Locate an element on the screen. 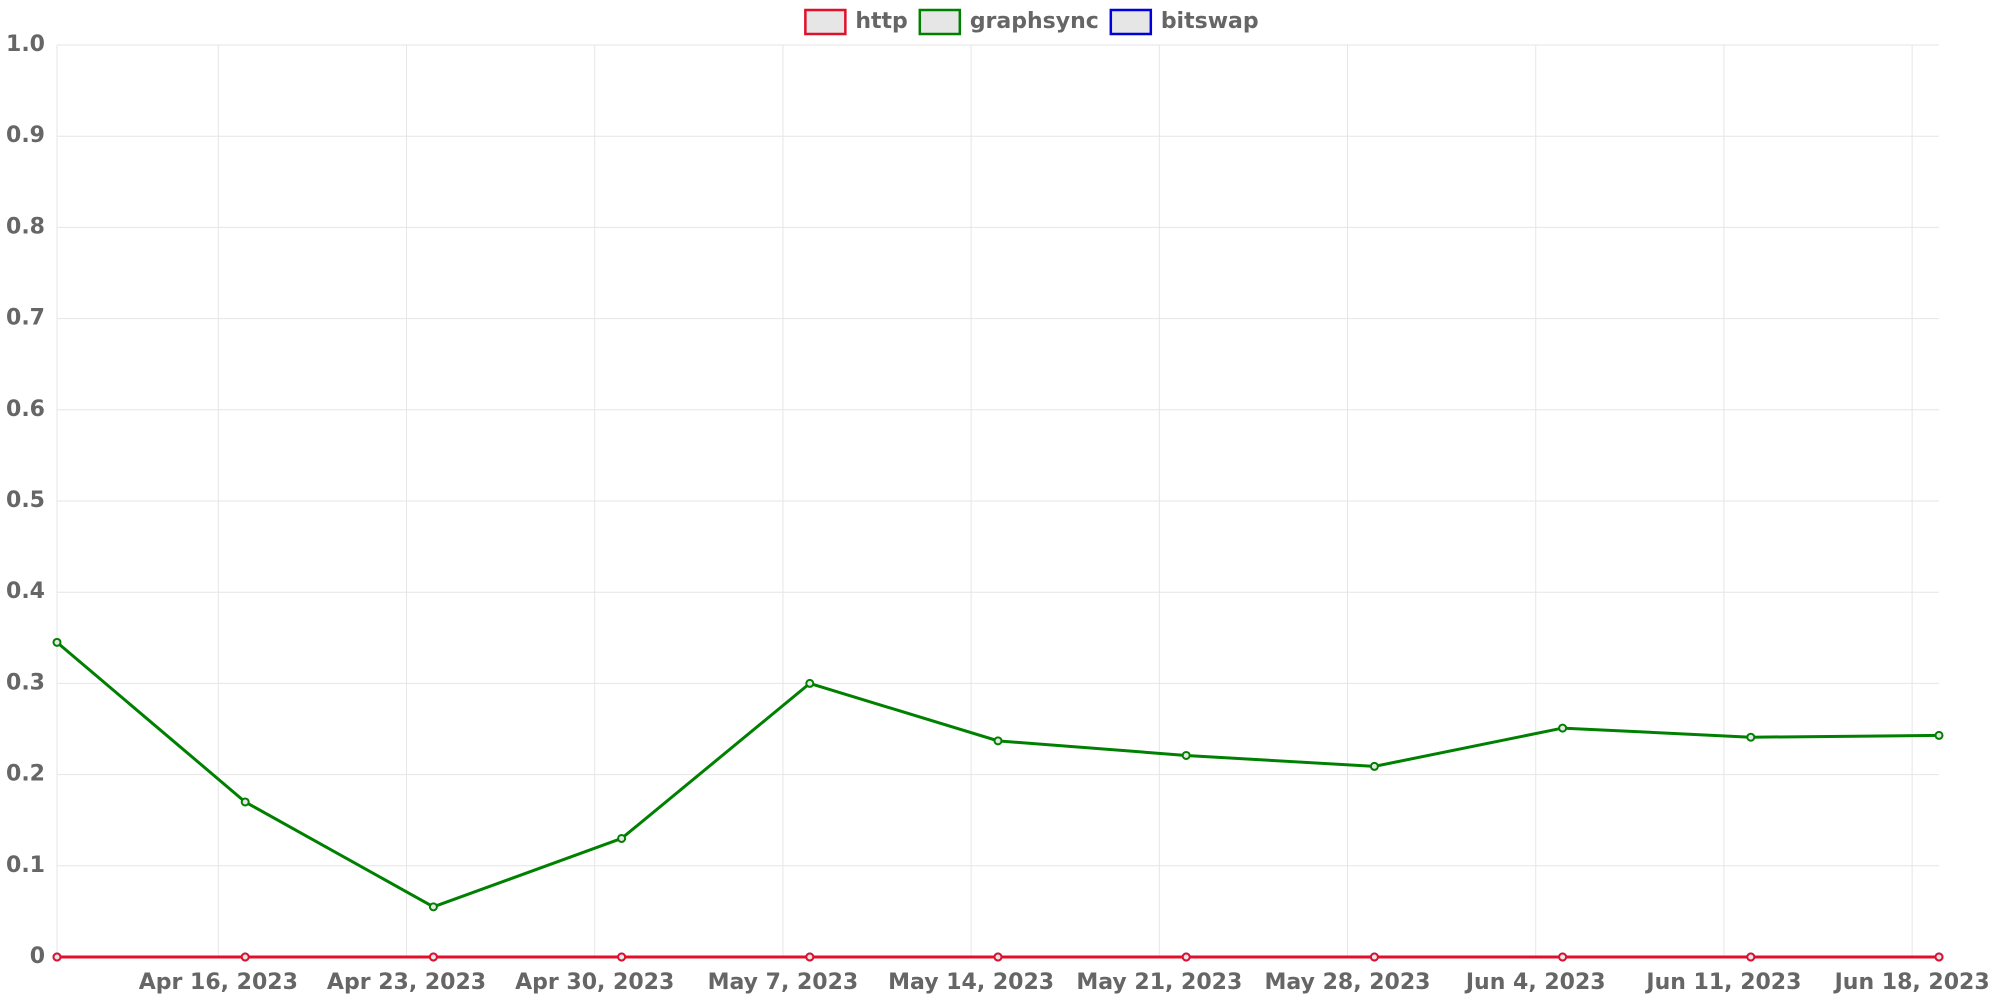 The width and height of the screenshot is (2000, 1000). x-tick-label: Apr 30, 2023 is located at coordinates (594, 982).